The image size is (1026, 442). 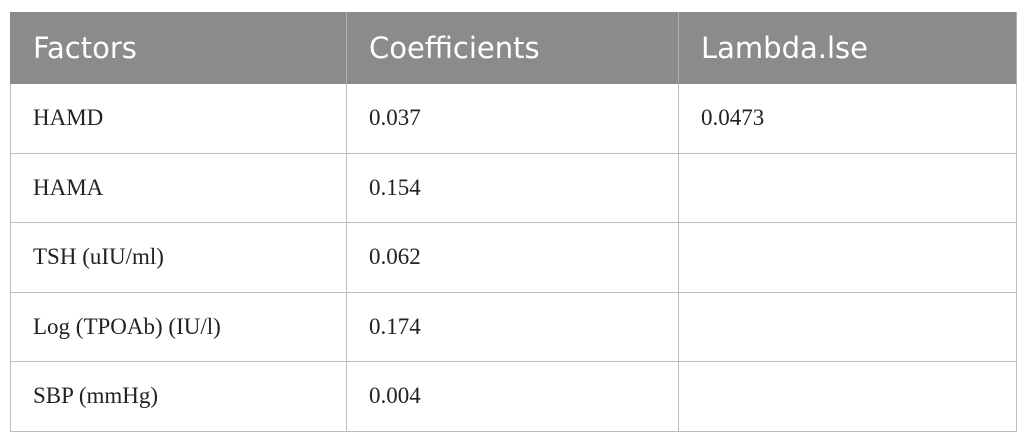 I want to click on table-cell: HAMD, so click(x=178, y=118).